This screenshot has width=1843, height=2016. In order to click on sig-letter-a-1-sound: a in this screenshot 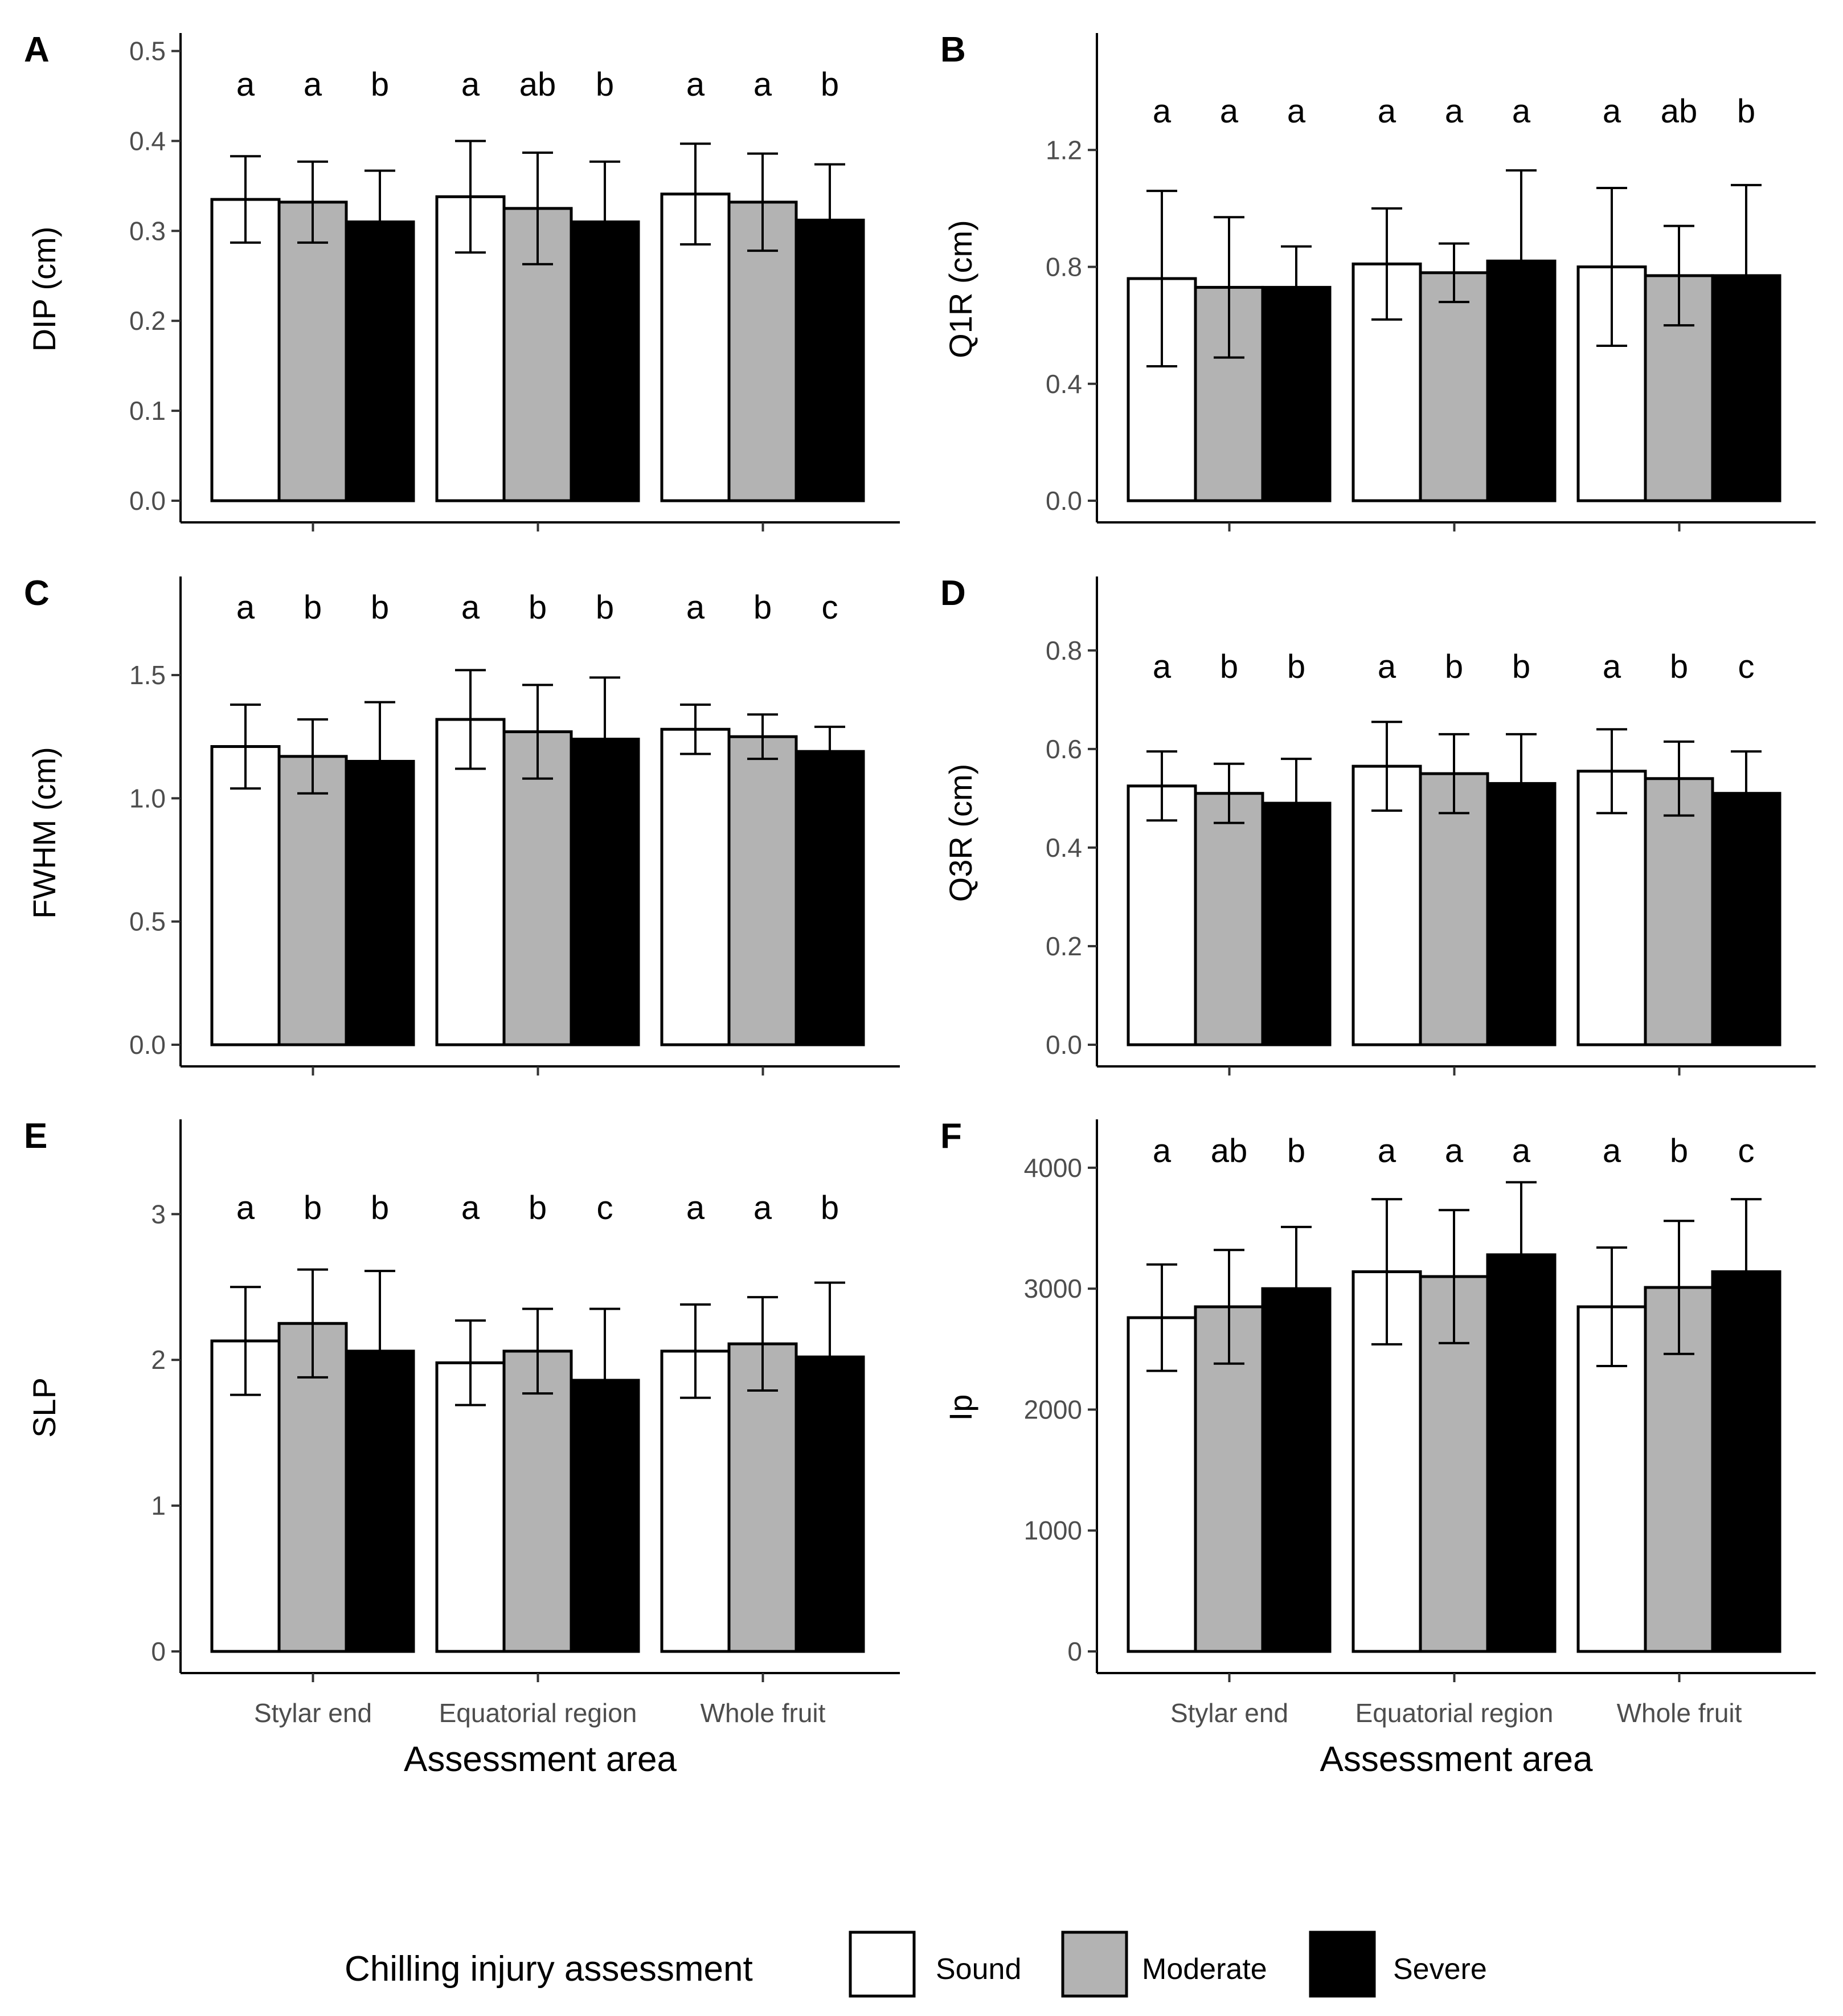, I will do `click(245, 84)`.